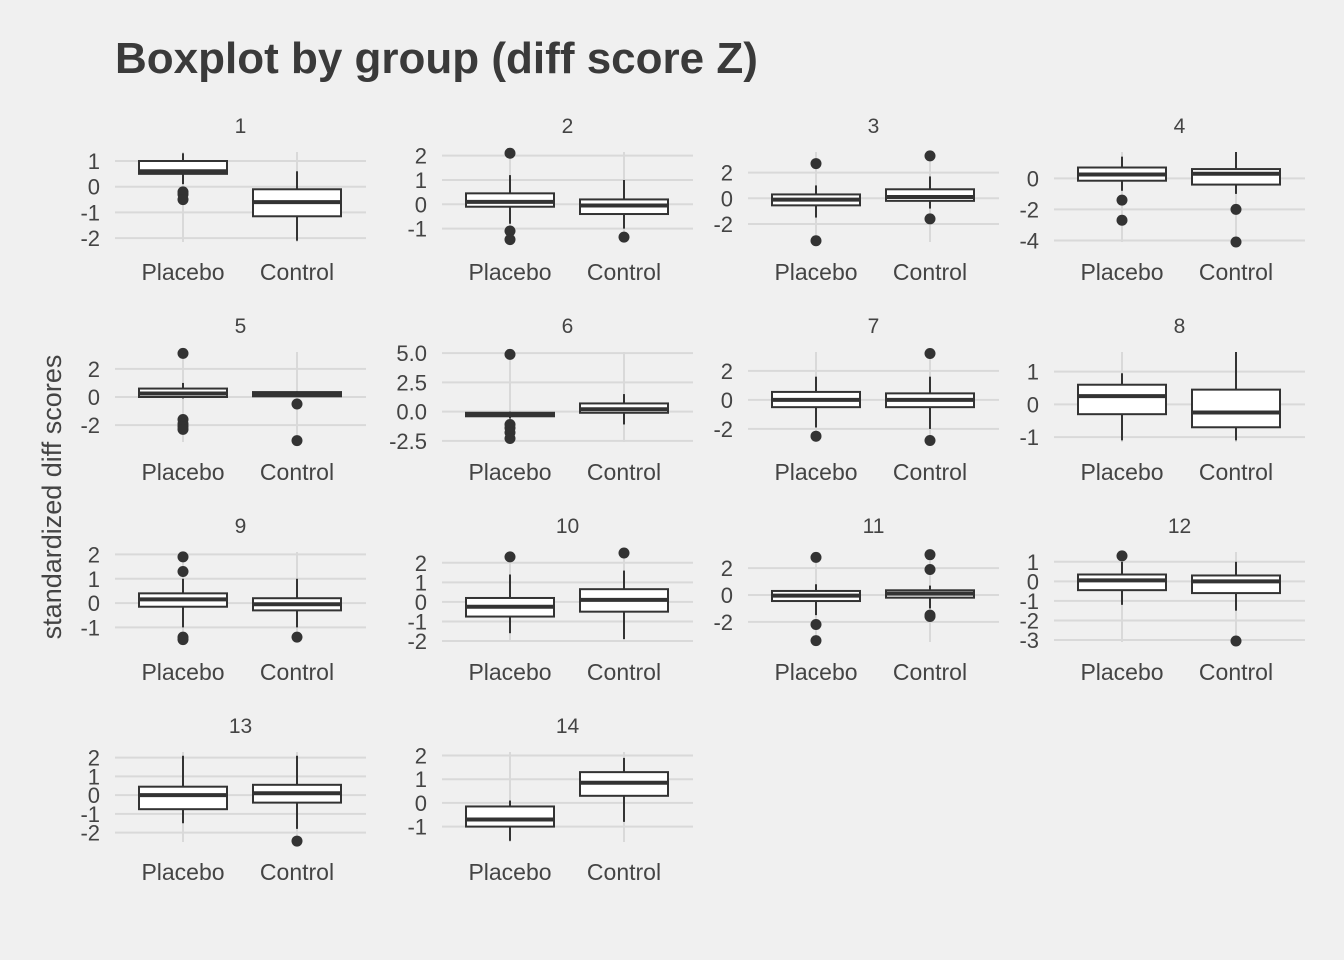 The image size is (1344, 960). Describe the element at coordinates (241, 526) in the screenshot. I see `facet-strip-label: 9` at that location.